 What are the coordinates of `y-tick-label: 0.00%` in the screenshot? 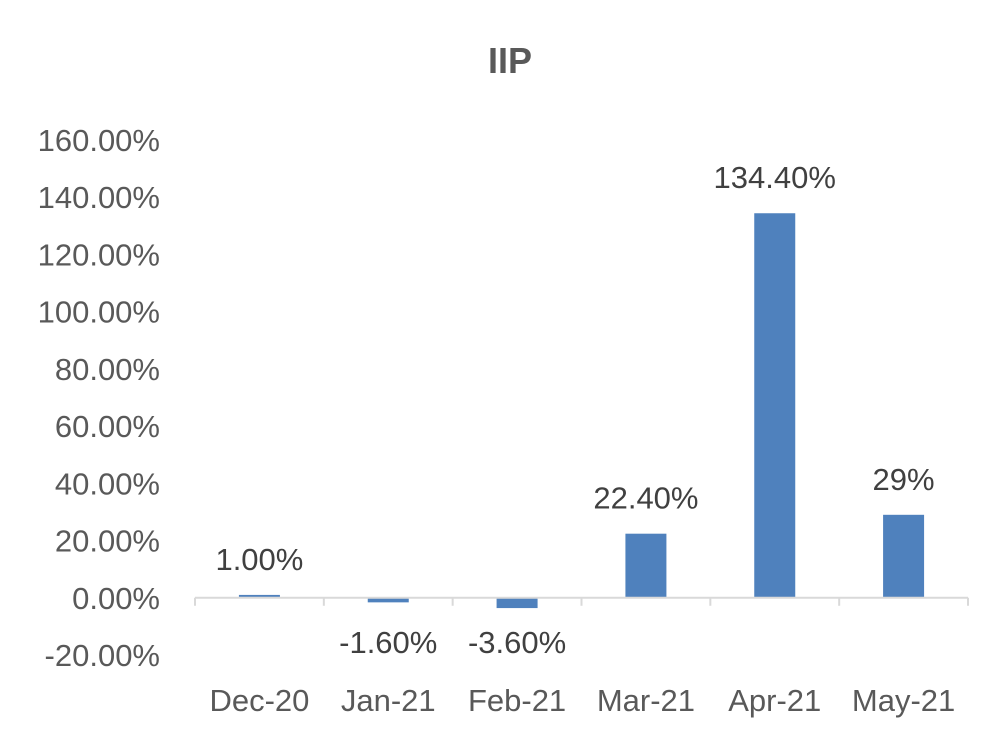 It's located at (116, 598).